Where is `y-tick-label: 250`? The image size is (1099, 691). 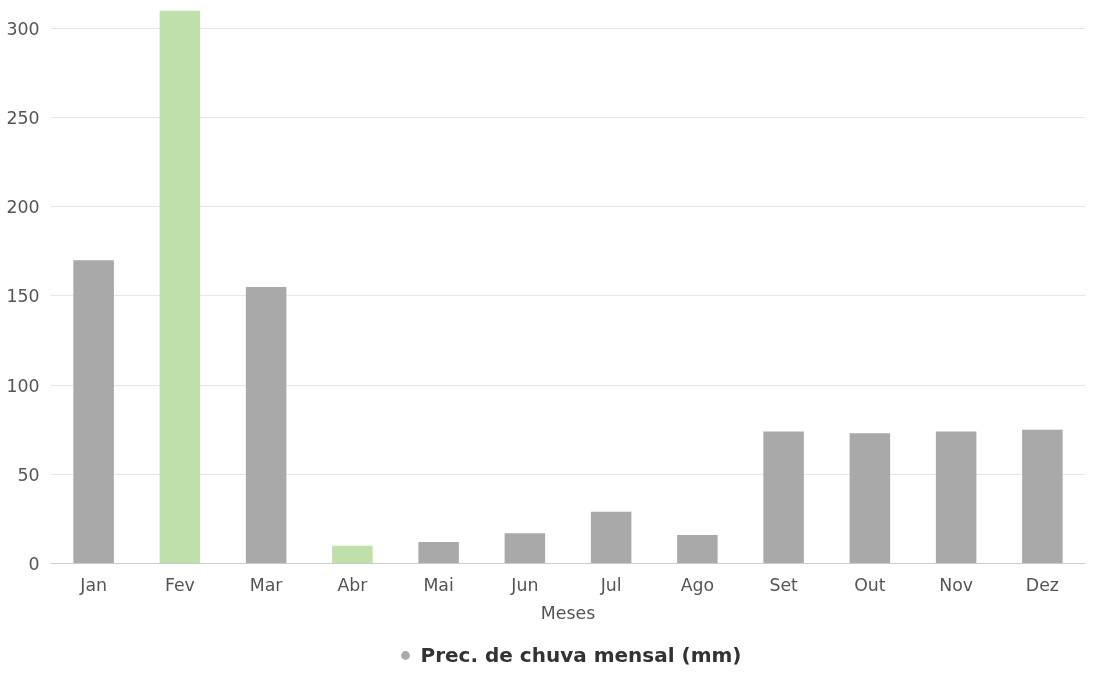
y-tick-label: 250 is located at coordinates (23, 118).